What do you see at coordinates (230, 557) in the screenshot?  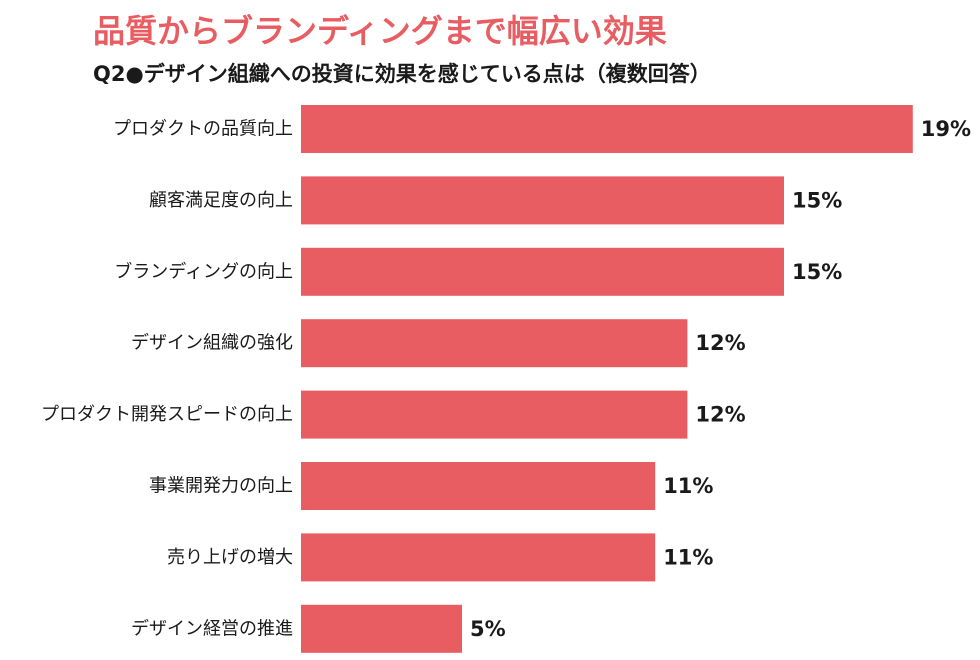 I see `category-label: 売り上げの増大` at bounding box center [230, 557].